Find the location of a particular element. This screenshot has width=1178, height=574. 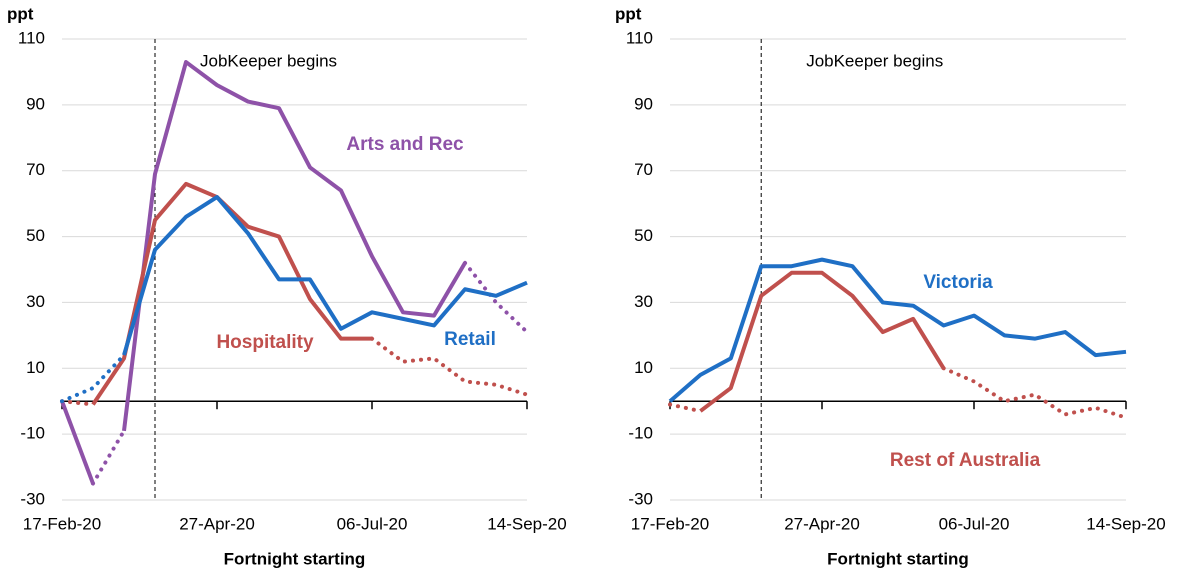

series-label: Rest of Australia is located at coordinates (965, 460).